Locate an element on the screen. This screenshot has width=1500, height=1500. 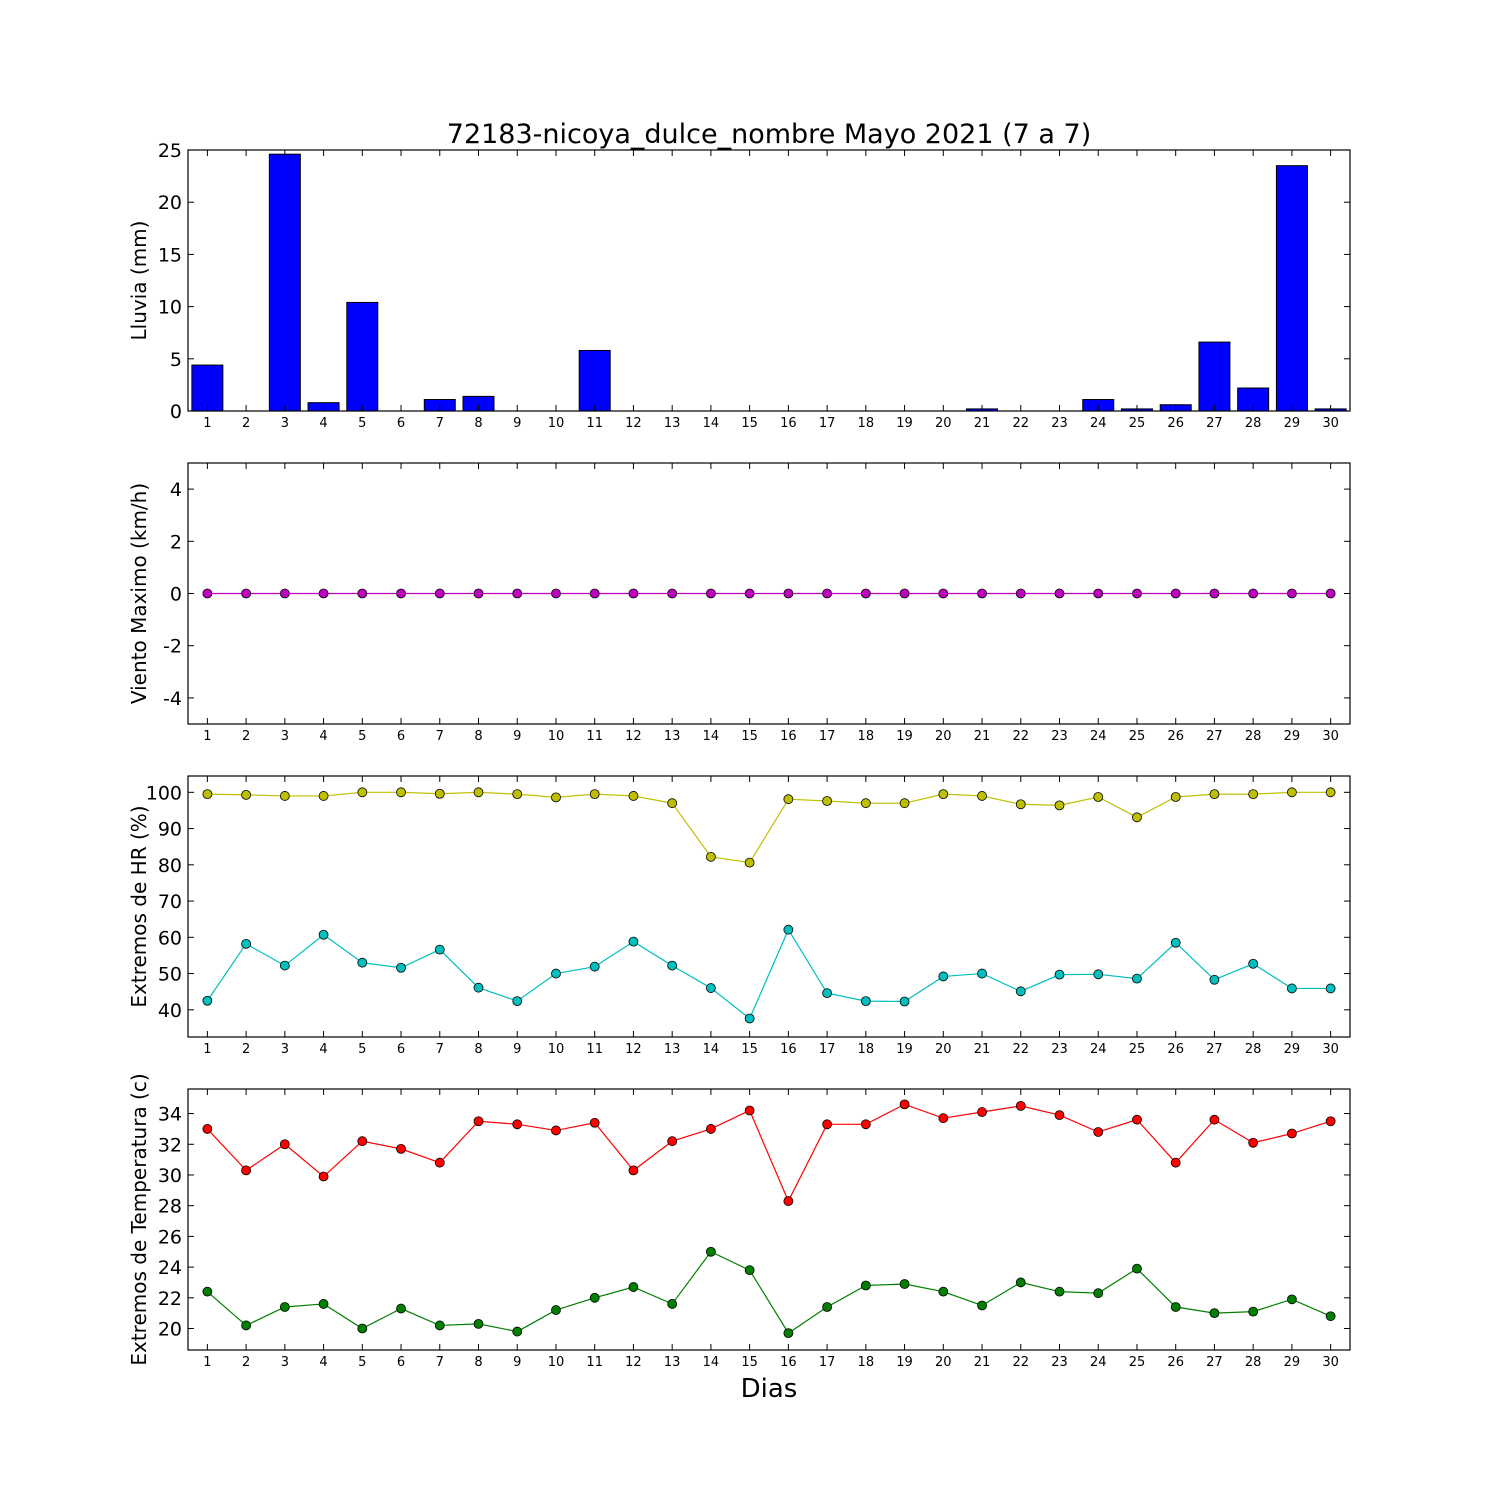
x-tick-label: 16 is located at coordinates (788, 423).